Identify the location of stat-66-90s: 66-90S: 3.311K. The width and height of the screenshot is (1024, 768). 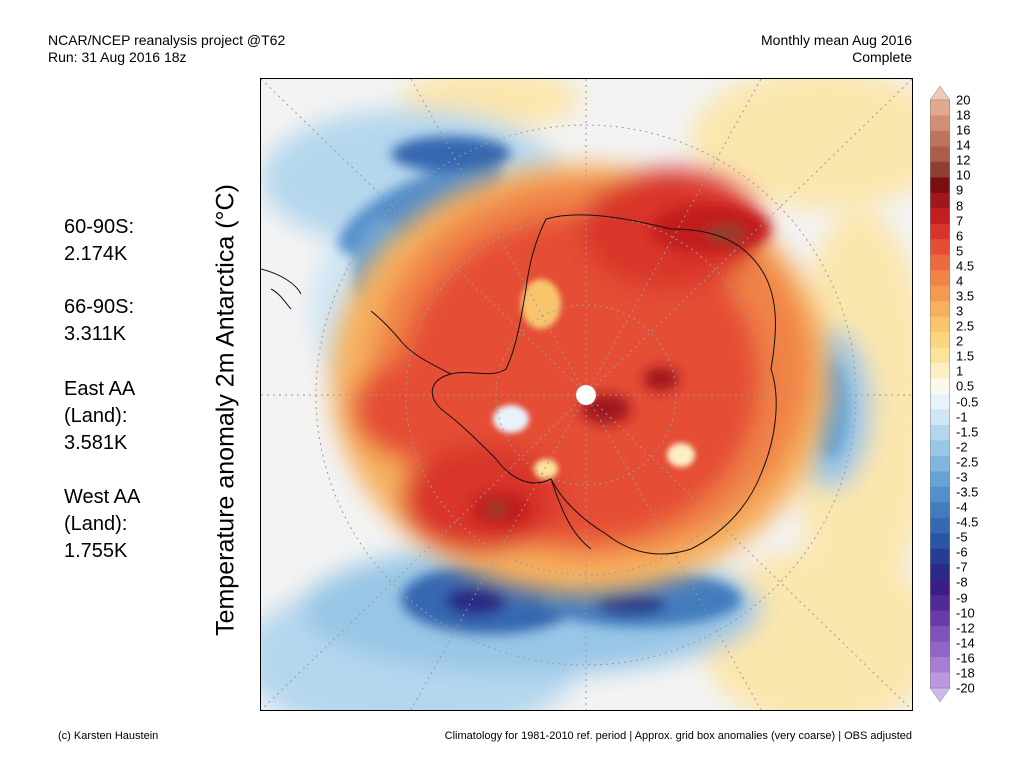
(99, 321).